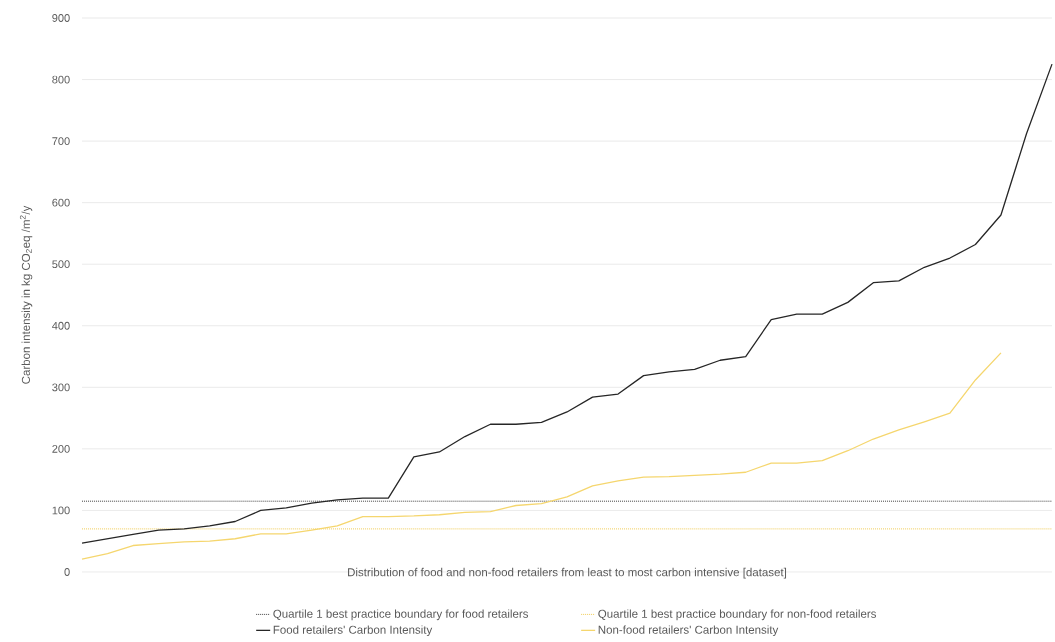 The width and height of the screenshot is (1055, 642). Describe the element at coordinates (67, 572) in the screenshot. I see `y-tick-label: 0` at that location.